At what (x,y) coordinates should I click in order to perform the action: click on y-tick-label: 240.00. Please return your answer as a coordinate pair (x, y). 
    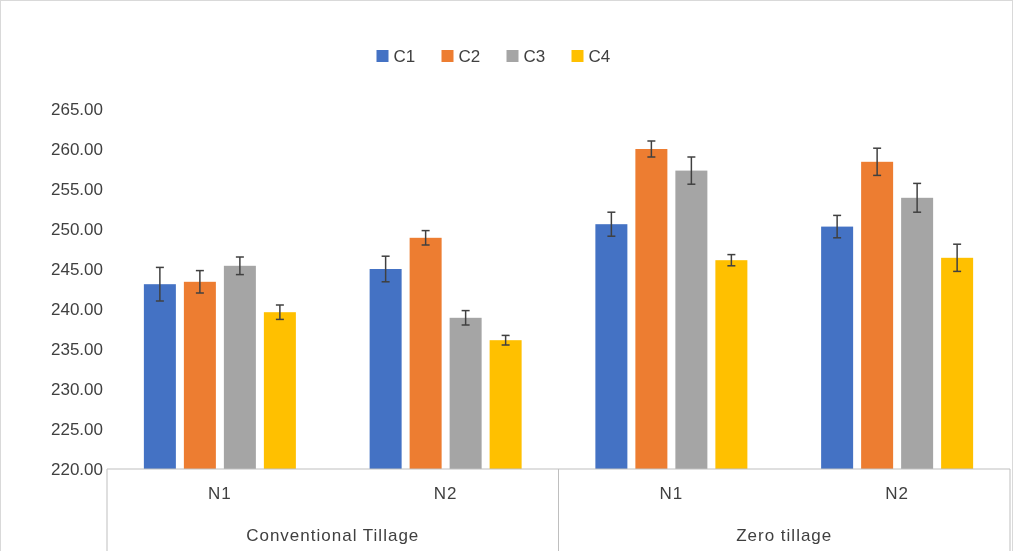
    Looking at the image, I should click on (77, 309).